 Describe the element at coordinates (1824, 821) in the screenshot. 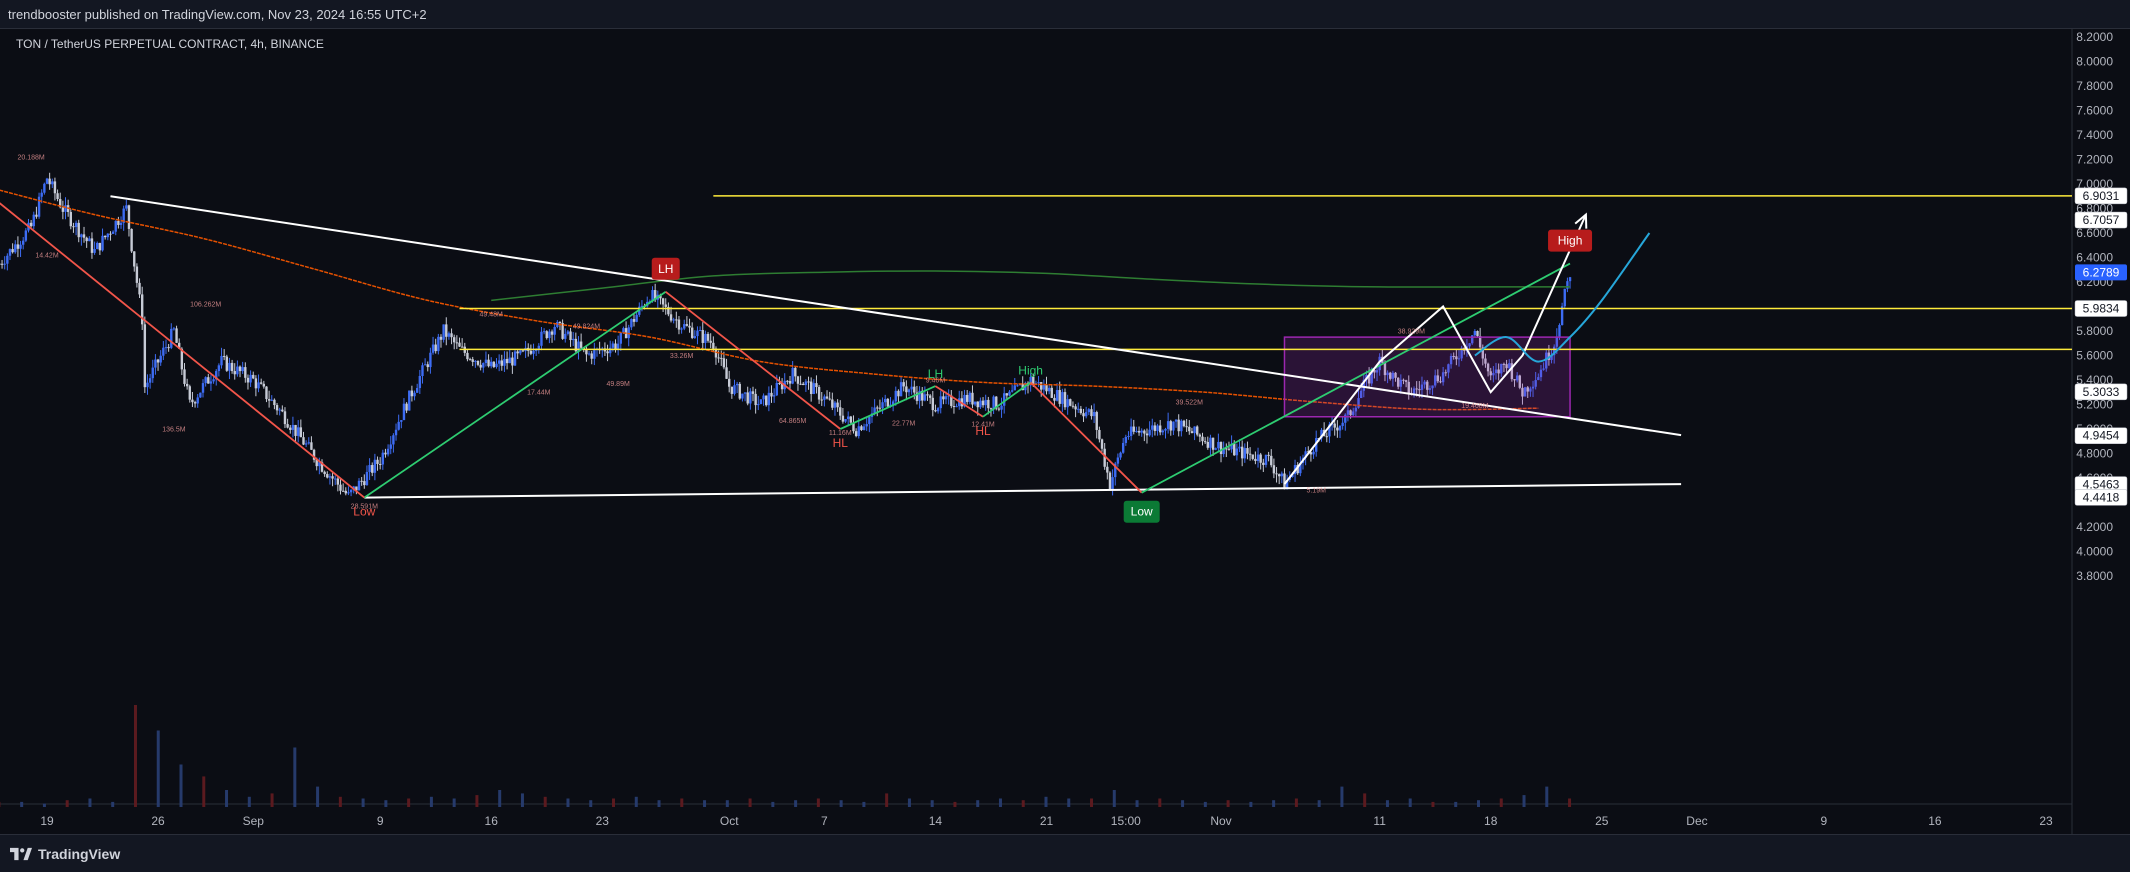

I see `time-tick-label: 9` at that location.